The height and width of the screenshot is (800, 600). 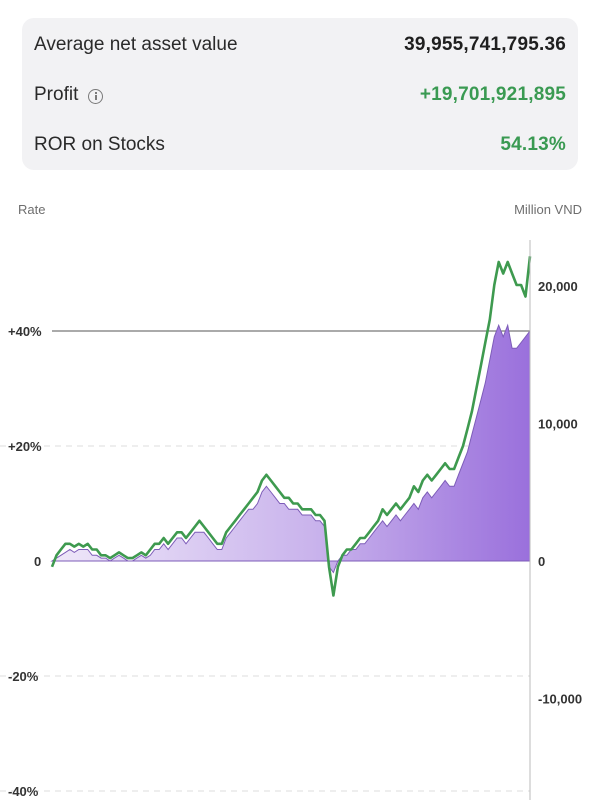 I want to click on info-icon, so click(x=96, y=96).